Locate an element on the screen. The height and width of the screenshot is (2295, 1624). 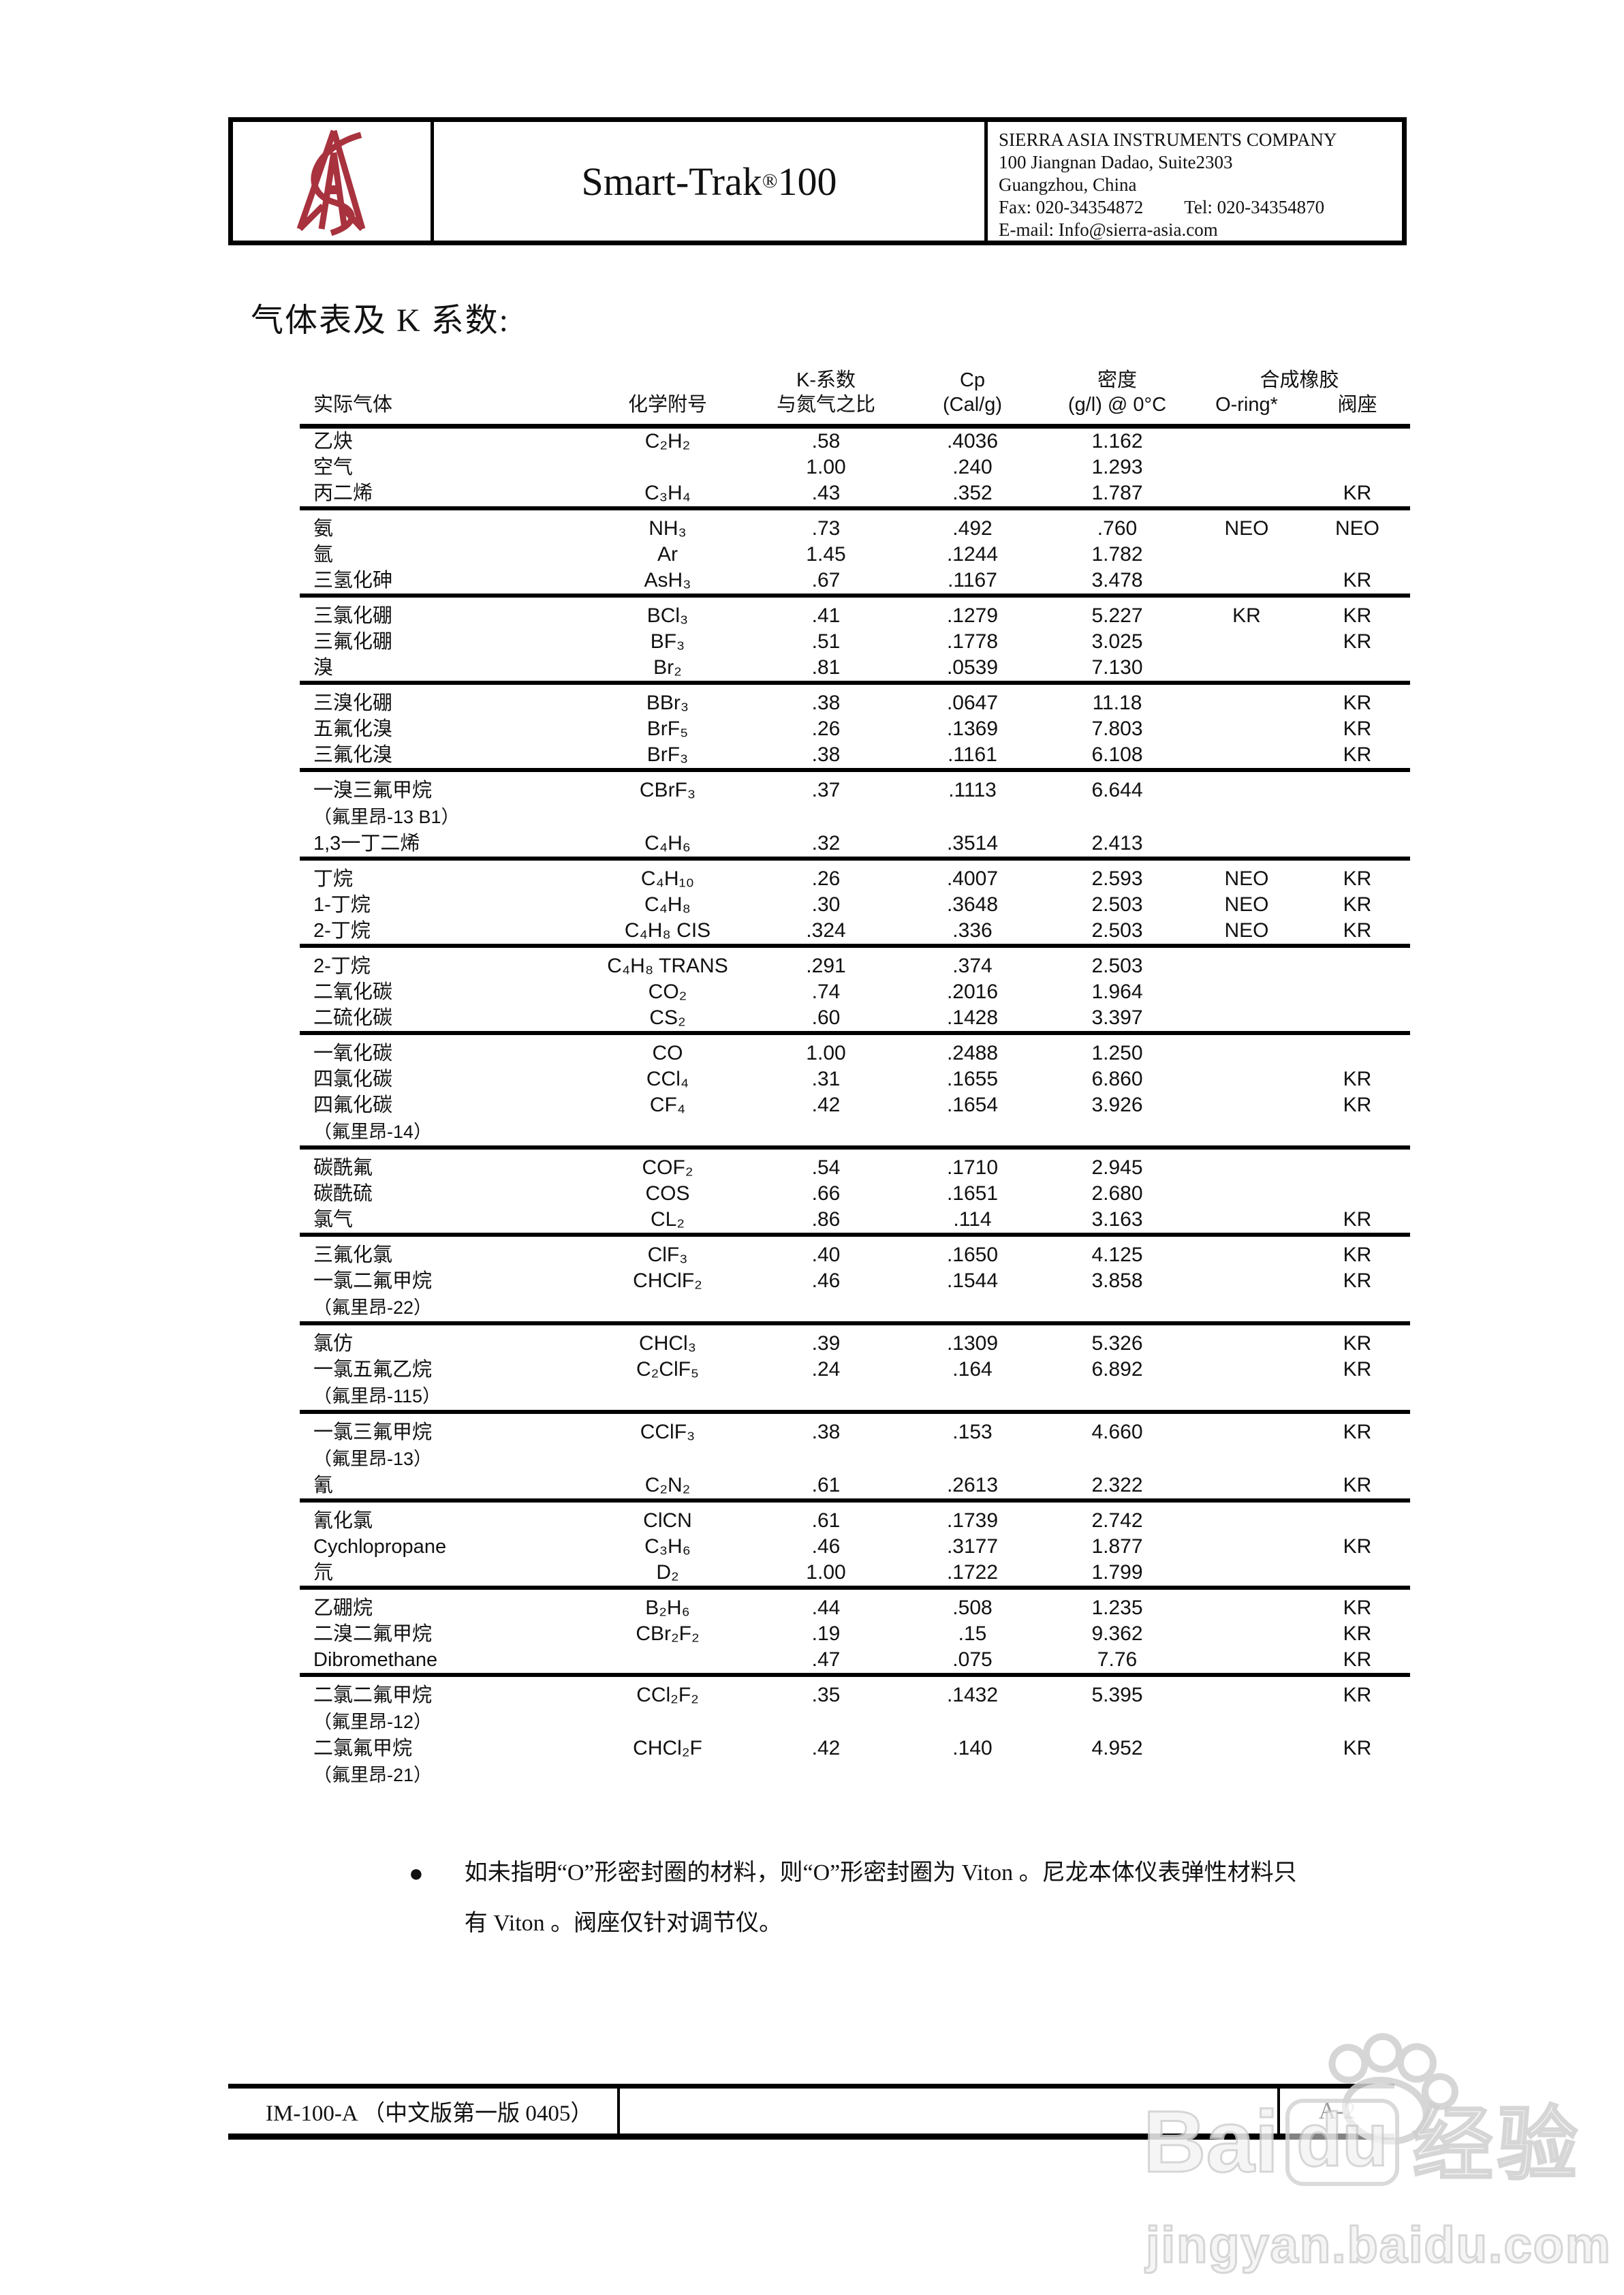
header-rubber-group: 合成橡胶 is located at coordinates (1299, 380).